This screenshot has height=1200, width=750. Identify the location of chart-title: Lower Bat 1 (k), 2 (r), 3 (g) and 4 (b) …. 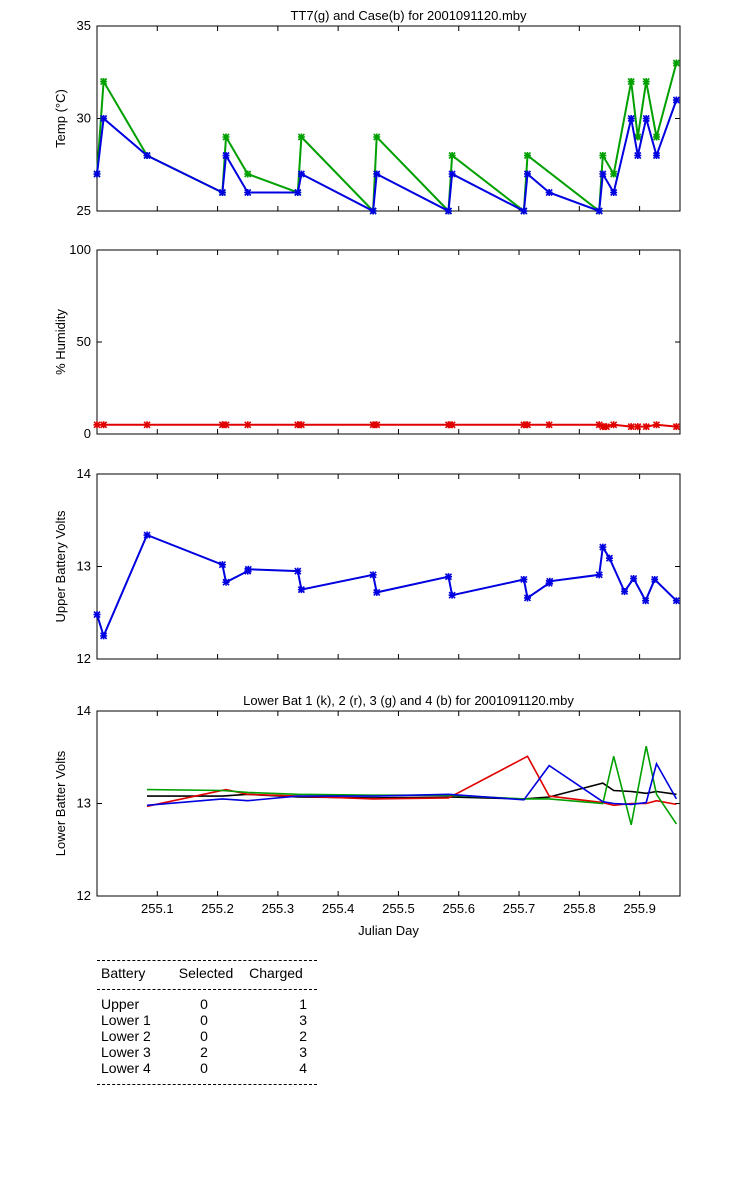
(408, 700).